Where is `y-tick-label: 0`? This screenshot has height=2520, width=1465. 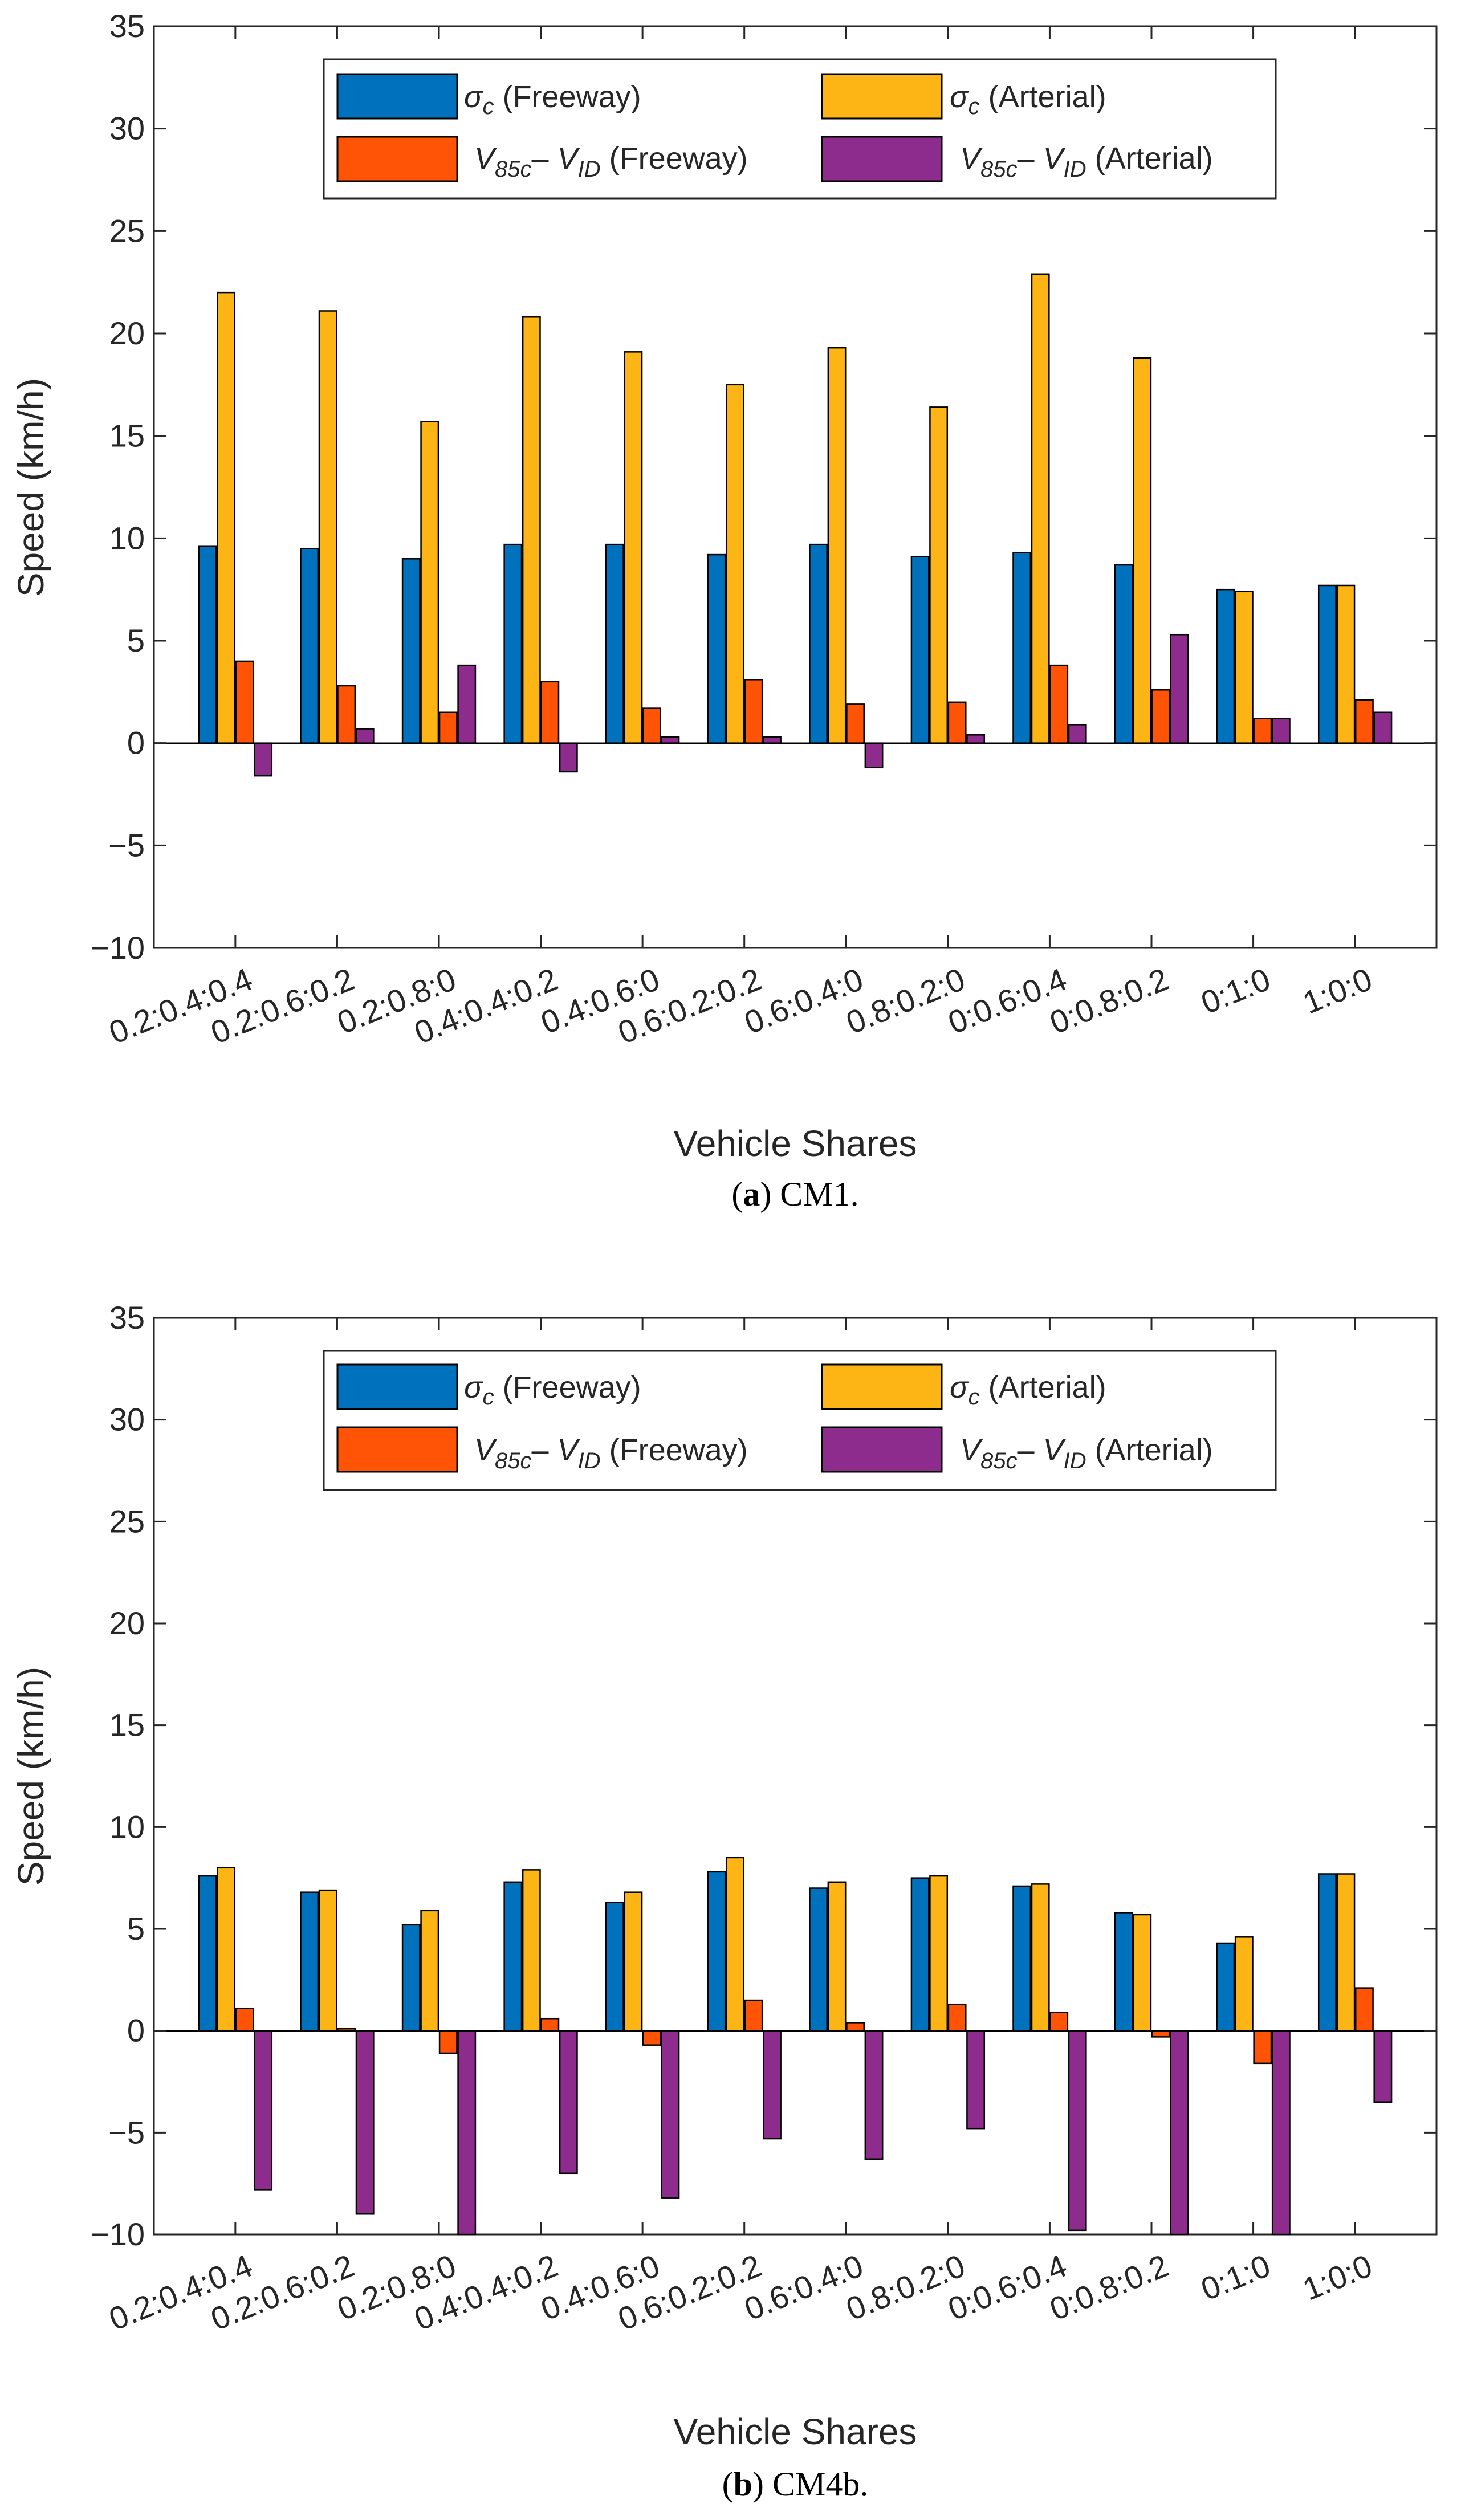 y-tick-label: 0 is located at coordinates (136, 743).